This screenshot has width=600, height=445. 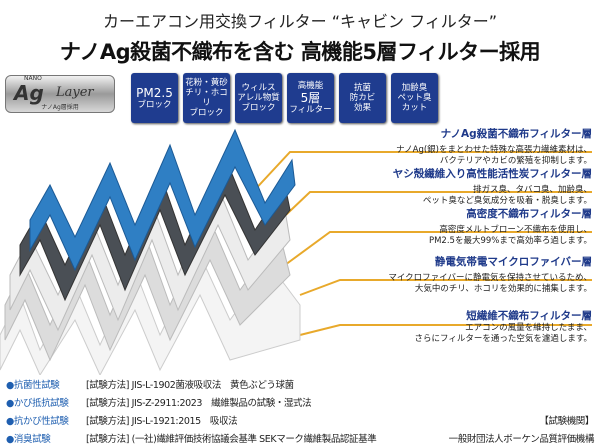 I want to click on layer-desc-line: 高密度メルトブローン不織布を使用し、, so click(x=515, y=230).